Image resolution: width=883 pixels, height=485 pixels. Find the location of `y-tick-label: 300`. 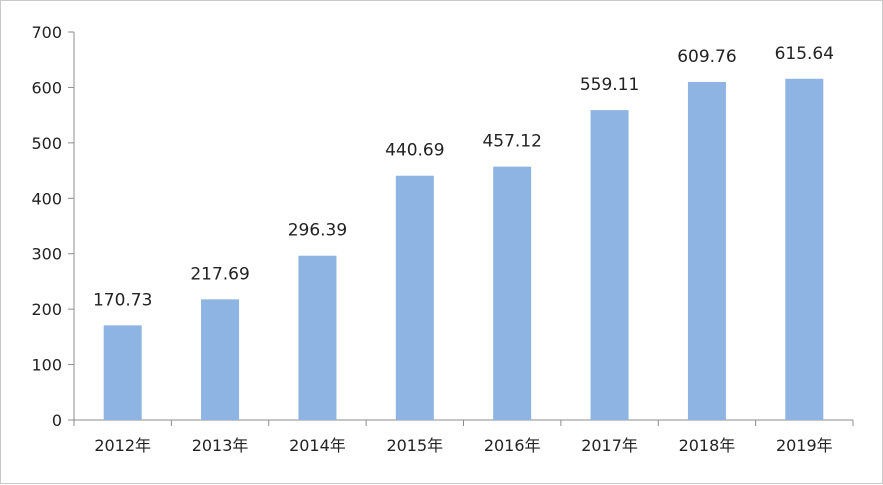

y-tick-label: 300 is located at coordinates (46, 254).